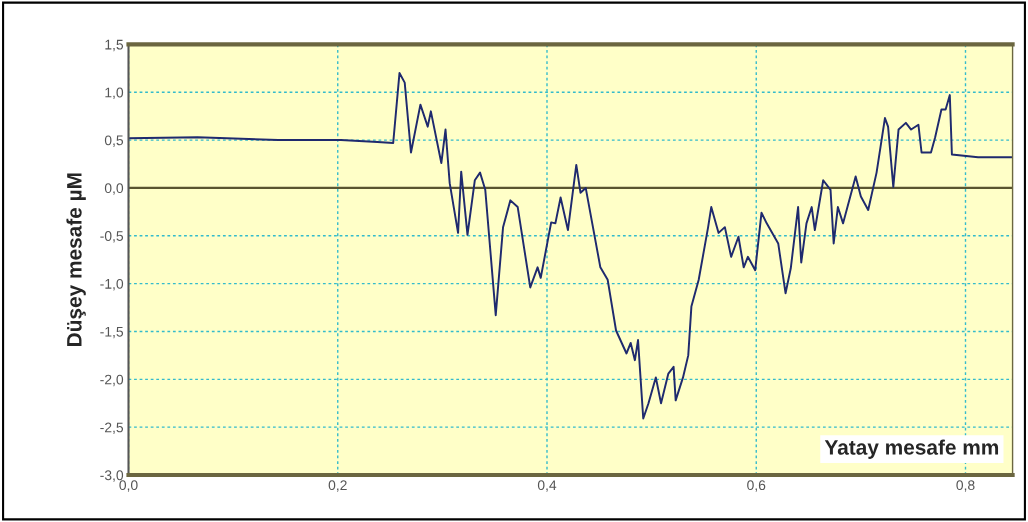 The image size is (1028, 522). What do you see at coordinates (337, 486) in the screenshot?
I see `x-tick-label: 0,2` at bounding box center [337, 486].